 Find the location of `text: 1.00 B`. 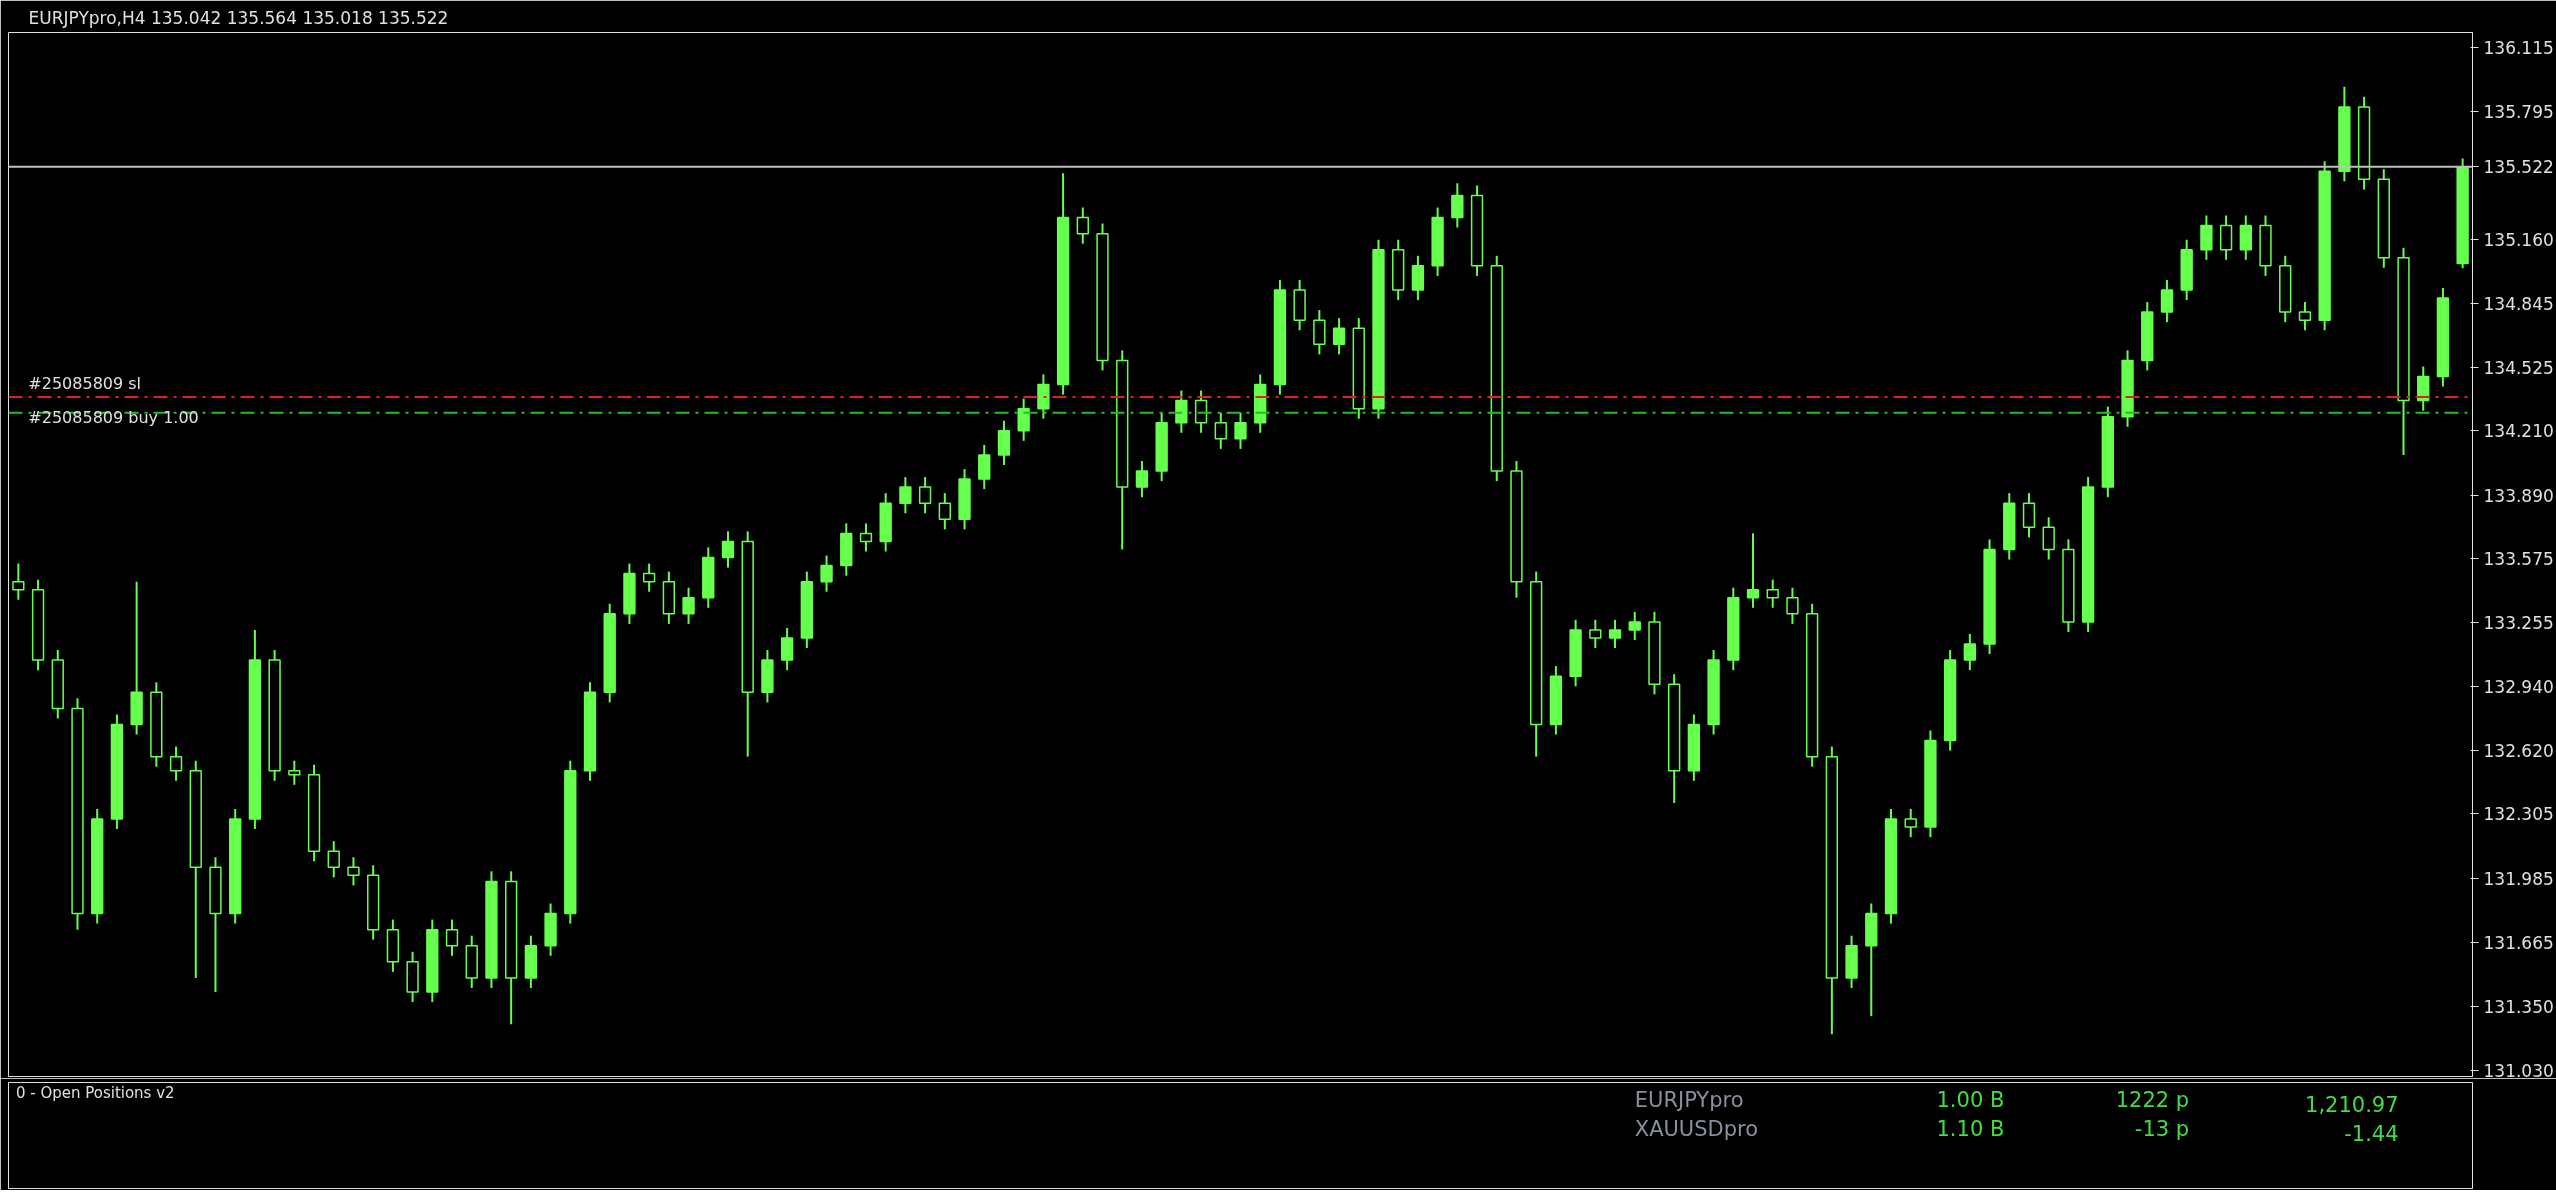

text: 1.00 B is located at coordinates (1970, 1100).